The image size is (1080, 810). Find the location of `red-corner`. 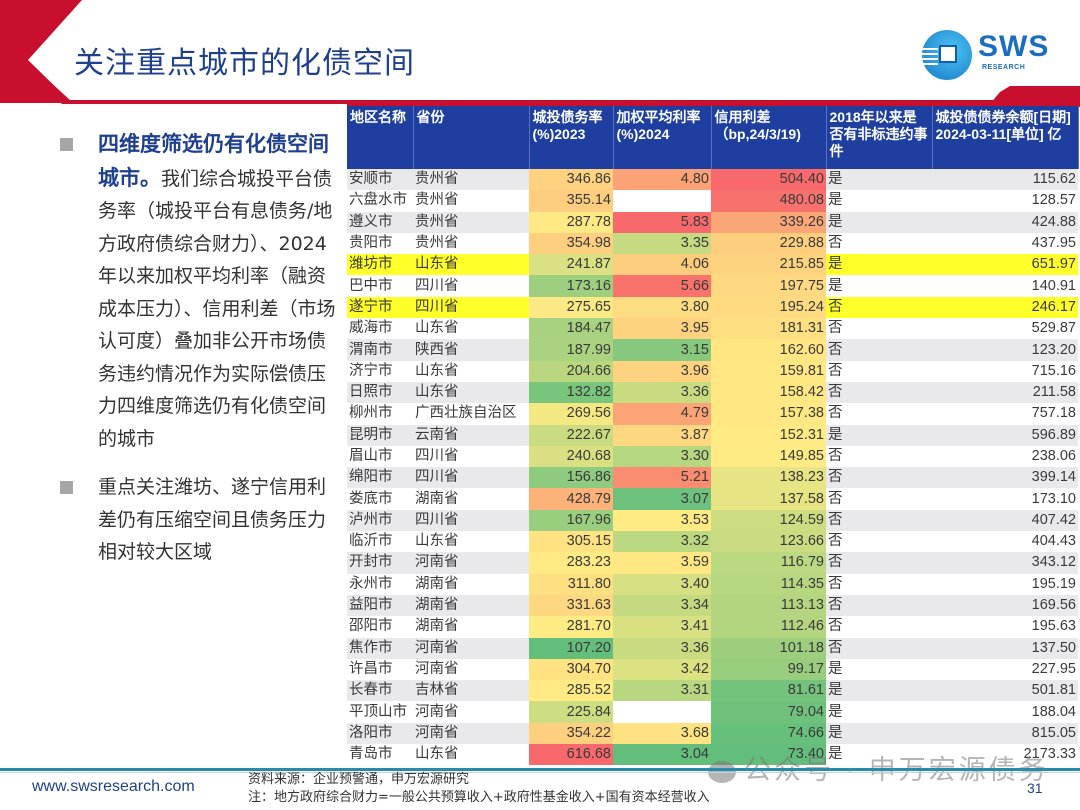

red-corner is located at coordinates (1035, 95).